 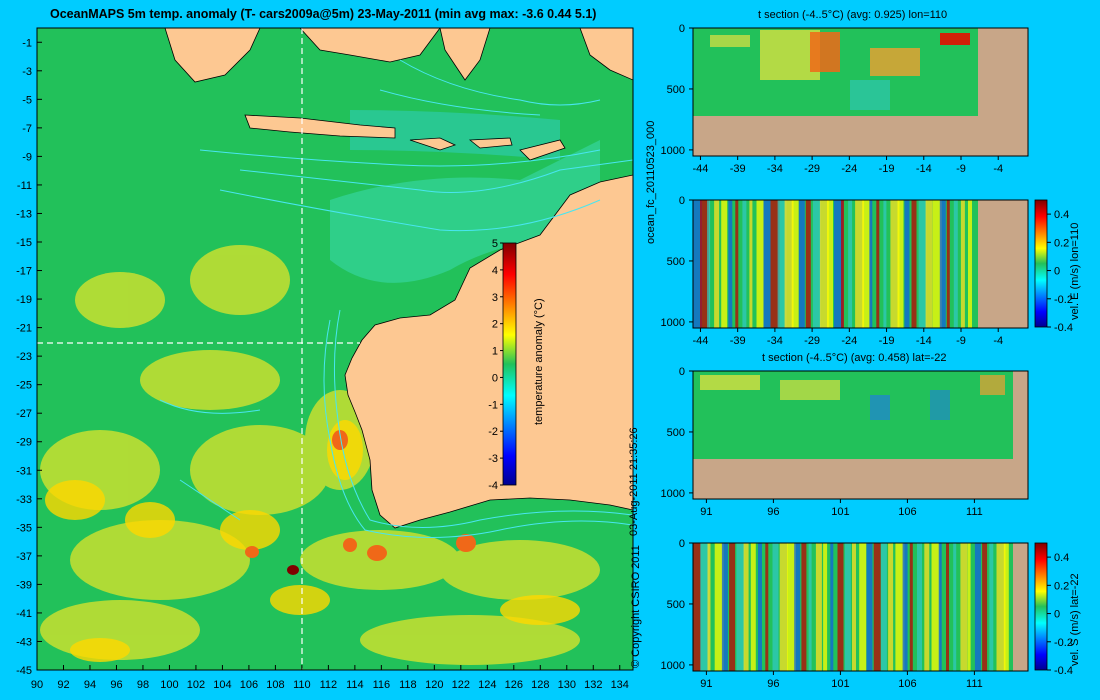 I want to click on map-y-tick-label: -5, so click(x=27, y=100).